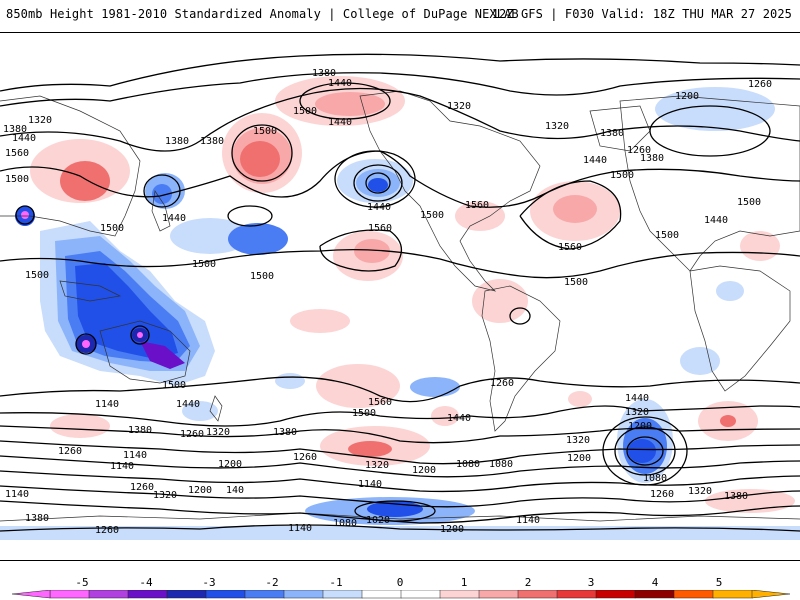 The width and height of the screenshot is (800, 600). I want to click on anomaly-blue-goa-core, so click(378, 185).